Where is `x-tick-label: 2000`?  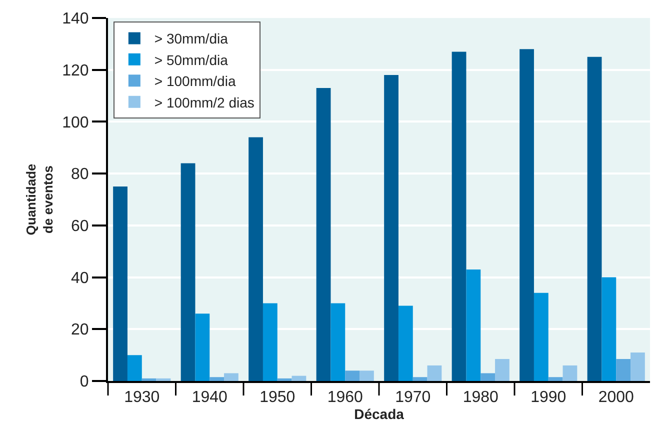
x-tick-label: 2000 is located at coordinates (616, 397).